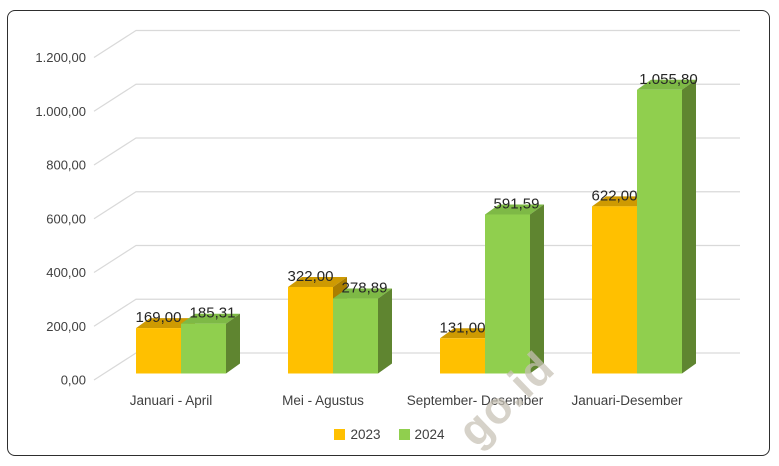 This screenshot has height=466, width=779. Describe the element at coordinates (475, 400) in the screenshot. I see `x-axis-category-label: September- Desember` at that location.